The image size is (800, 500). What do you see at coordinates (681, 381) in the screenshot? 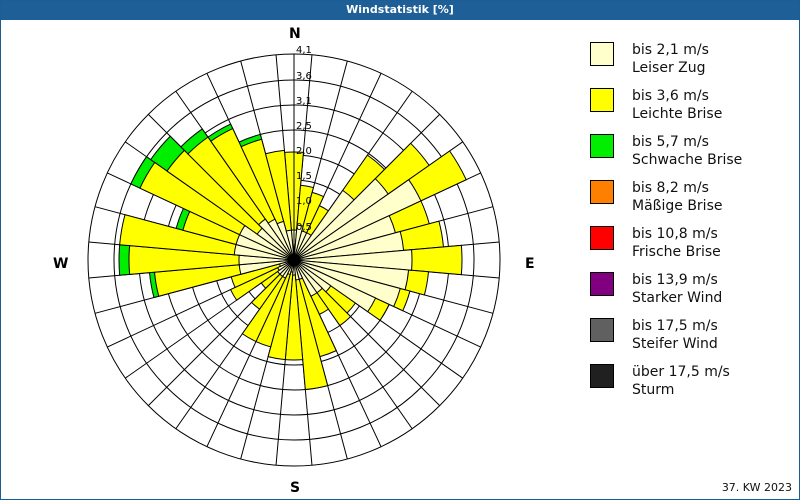
I see `legend-label: über 17,5 m/s Sturm` at bounding box center [681, 381].